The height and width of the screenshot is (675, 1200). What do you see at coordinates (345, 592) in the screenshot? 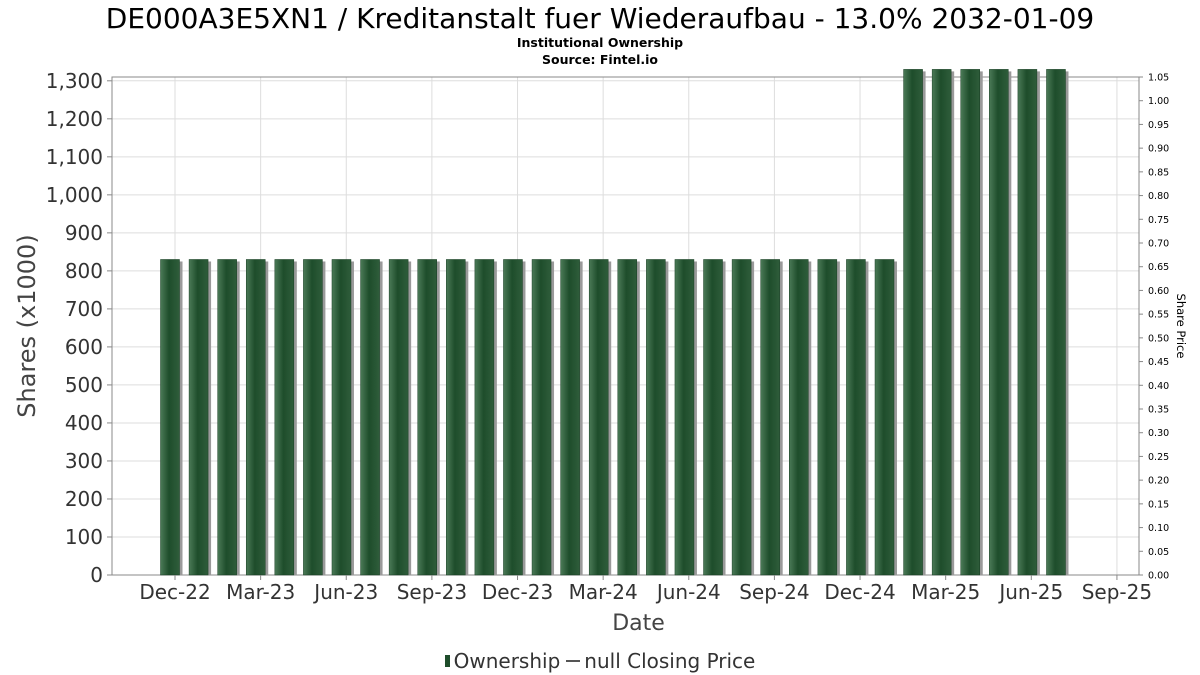
I see `x-tick-label: Jun-23` at bounding box center [345, 592].